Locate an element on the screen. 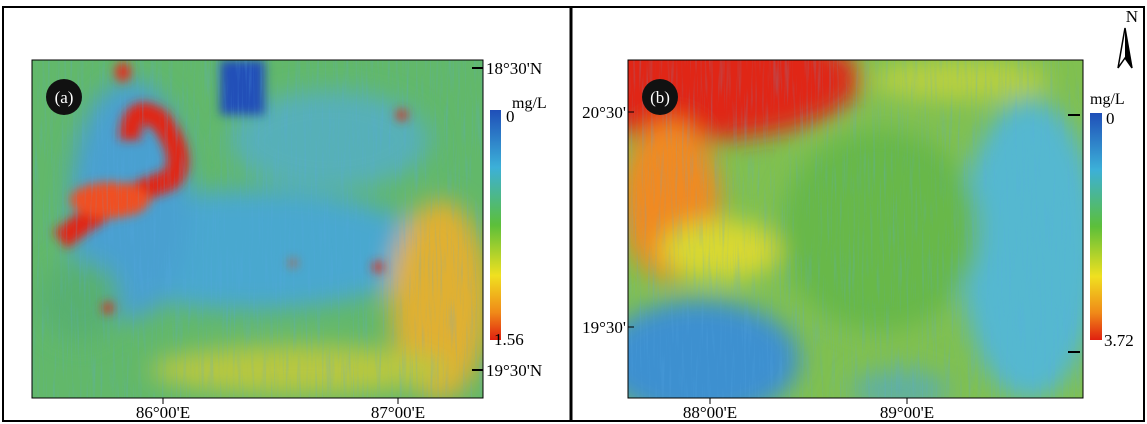 This screenshot has width=1147, height=424. panel-tag: (a) is located at coordinates (64, 97).